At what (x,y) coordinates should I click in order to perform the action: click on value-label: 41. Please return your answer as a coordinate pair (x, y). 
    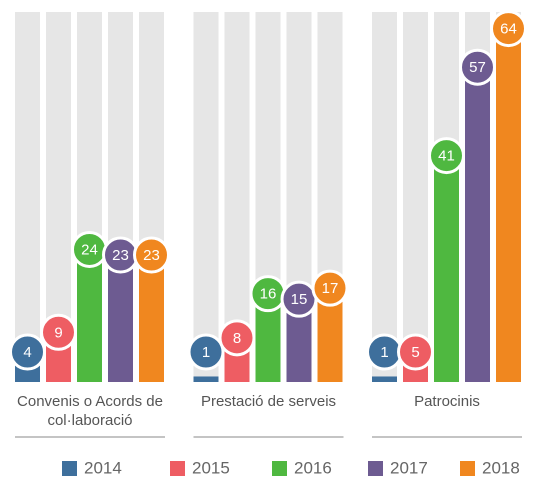
    Looking at the image, I should click on (446, 156).